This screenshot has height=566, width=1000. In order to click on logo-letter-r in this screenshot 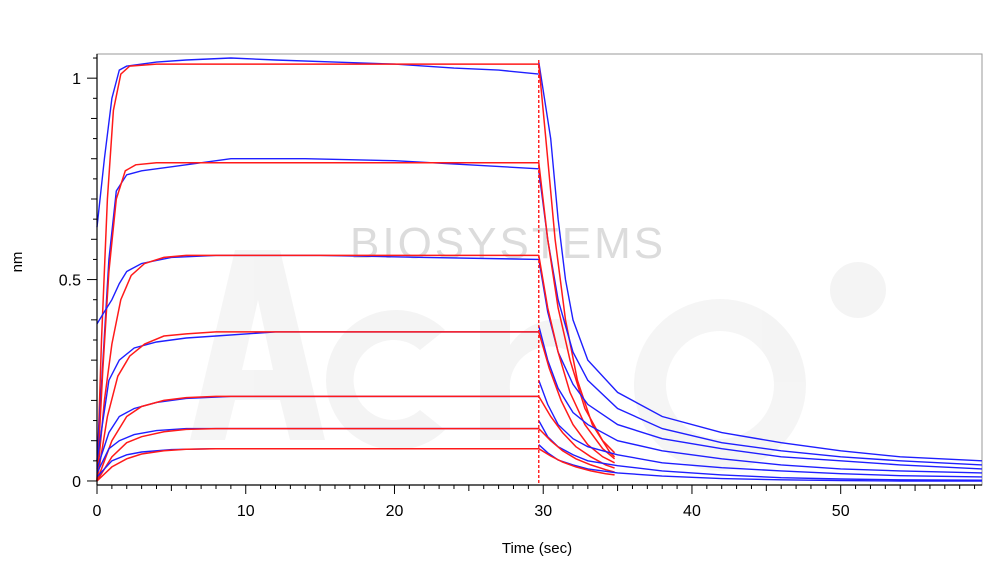, I will do `click(525, 379)`.